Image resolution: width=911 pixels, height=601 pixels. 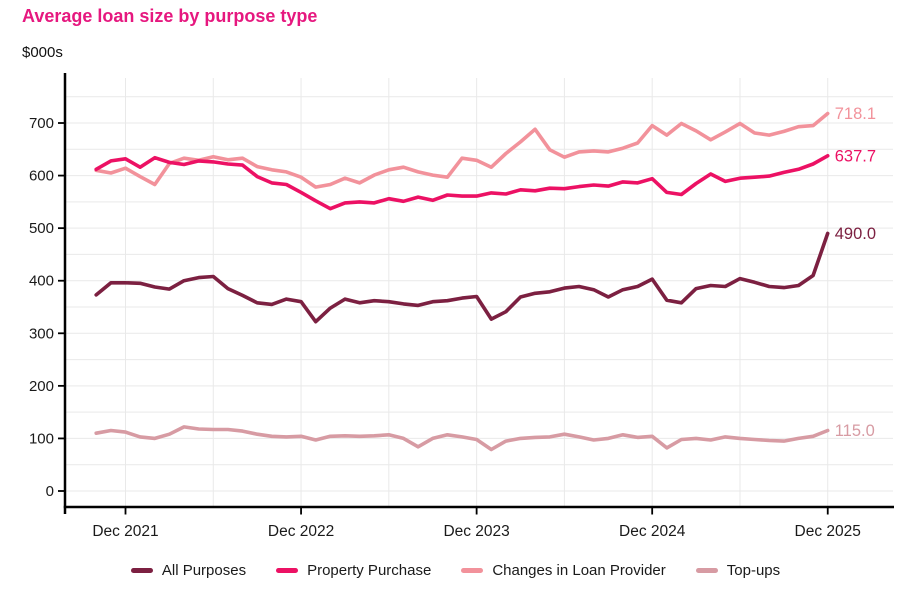 What do you see at coordinates (855, 431) in the screenshot?
I see `end-value-label-top-ups: 115.0` at bounding box center [855, 431].